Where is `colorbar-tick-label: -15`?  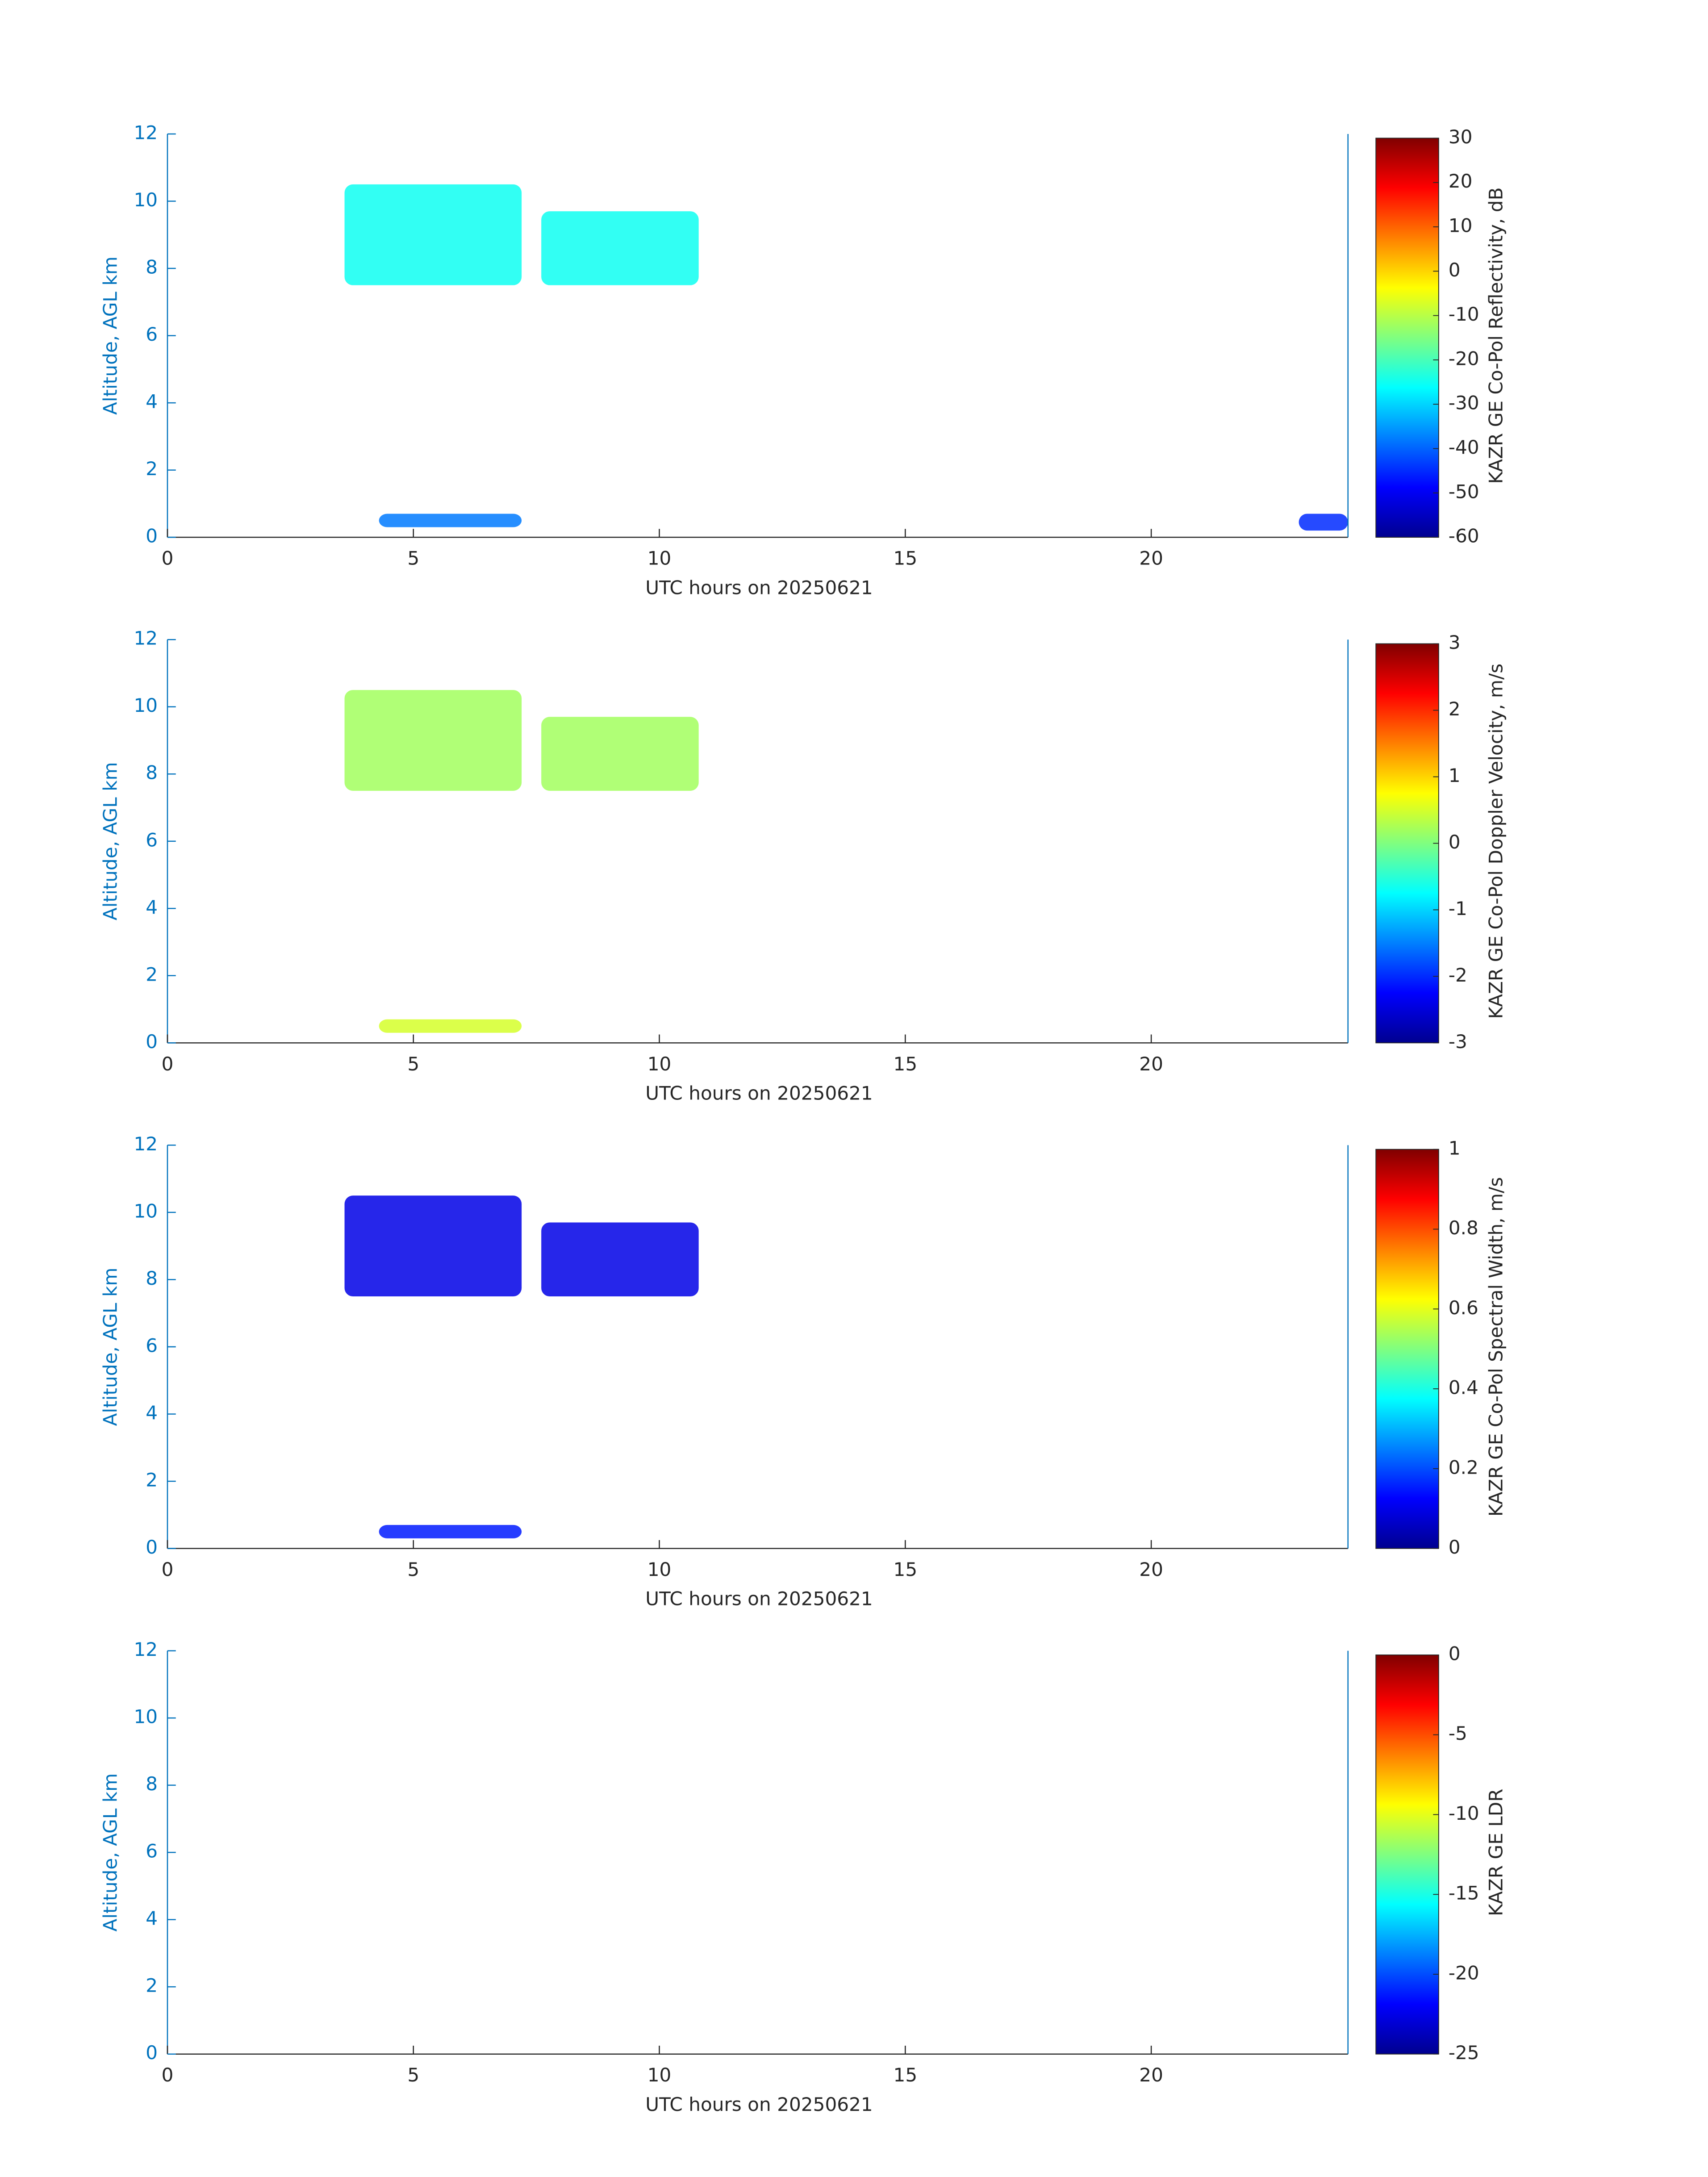 colorbar-tick-label: -15 is located at coordinates (1464, 1893).